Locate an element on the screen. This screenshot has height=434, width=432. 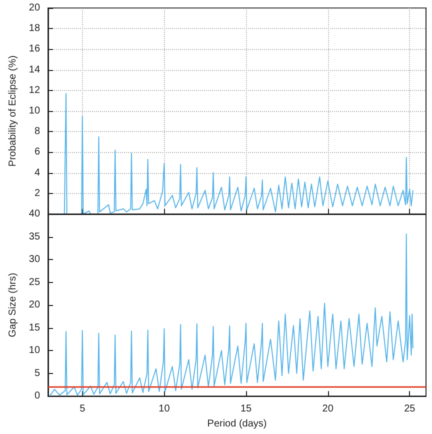
y-axis-title: Gap Size (hrs) is located at coordinates (13, 305).